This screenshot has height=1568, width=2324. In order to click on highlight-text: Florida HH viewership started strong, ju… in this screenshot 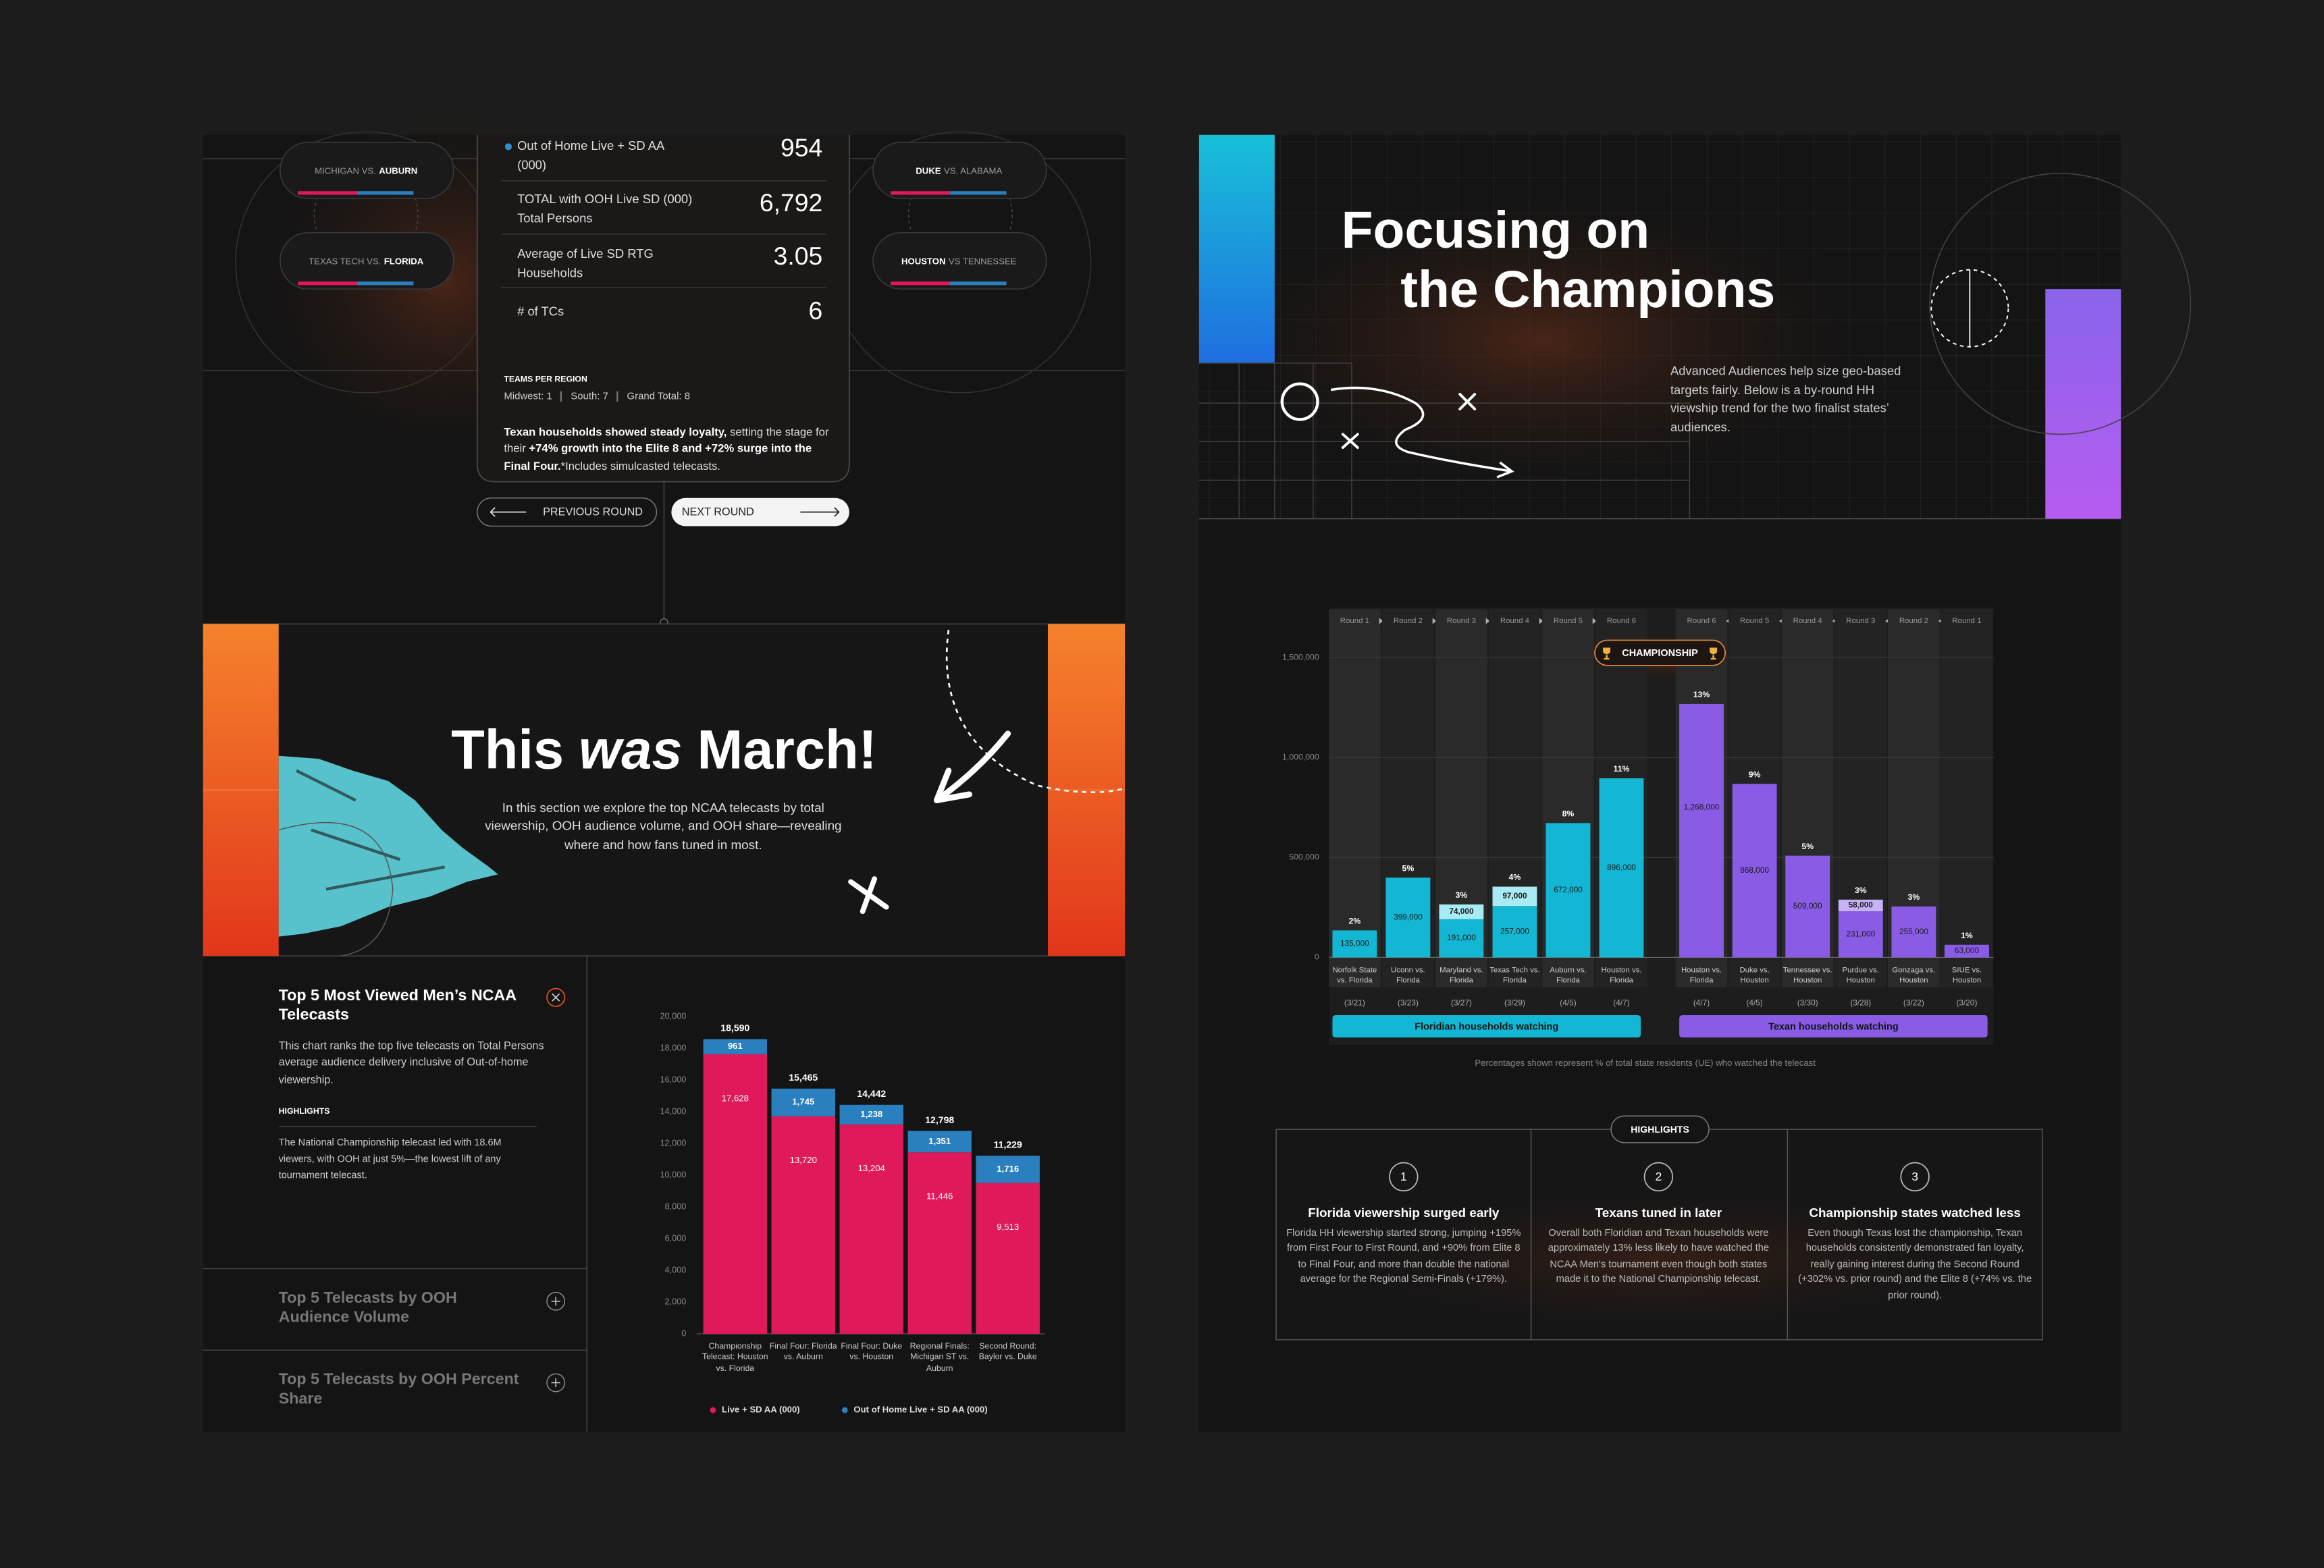, I will do `click(1403, 1256)`.